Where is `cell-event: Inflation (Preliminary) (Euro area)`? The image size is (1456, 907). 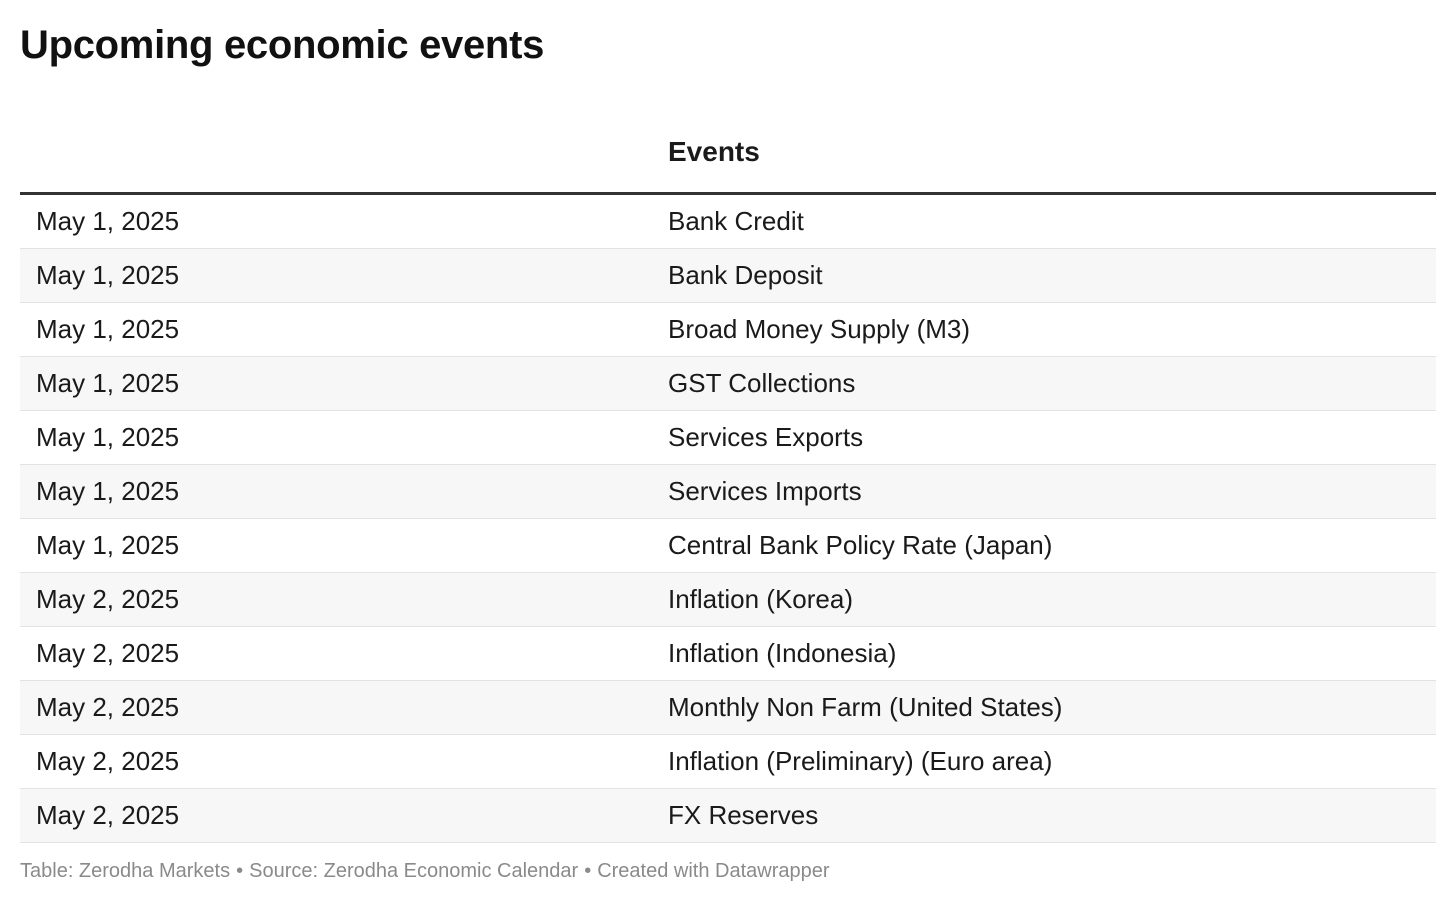
cell-event: Inflation (Preliminary) (Euro area) is located at coordinates (1052, 761).